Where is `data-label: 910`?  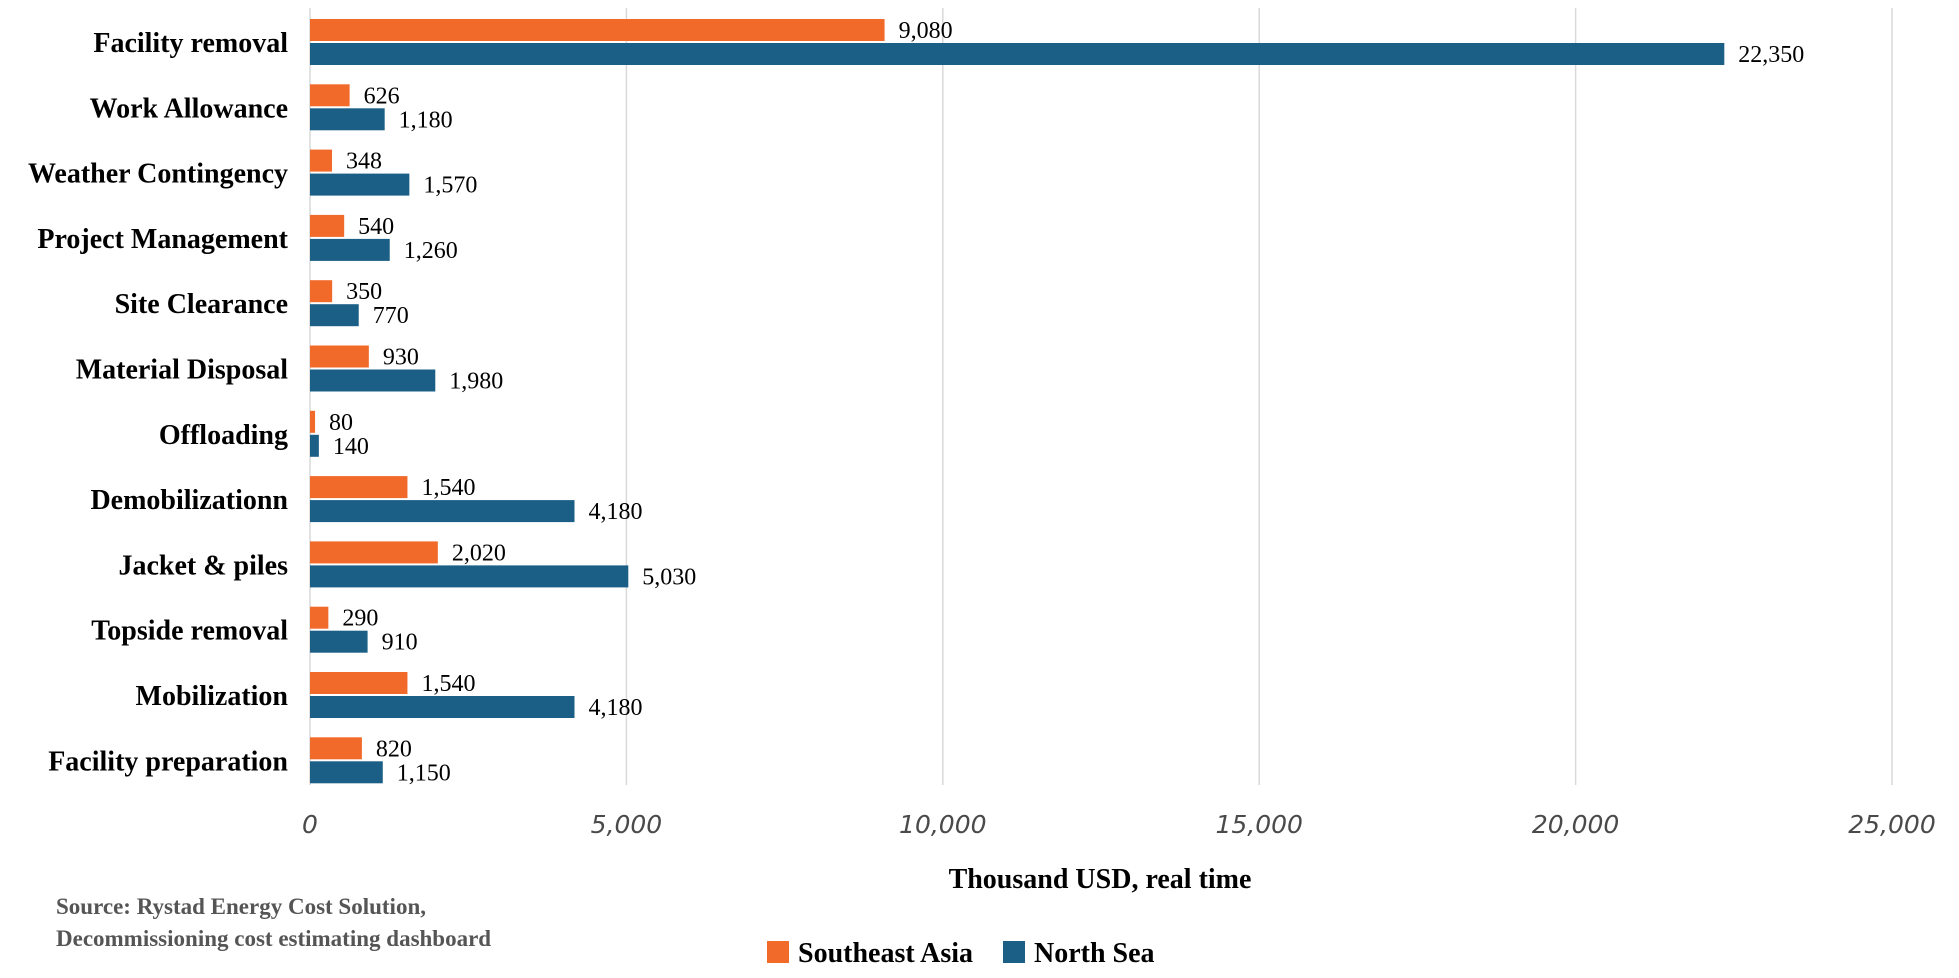 data-label: 910 is located at coordinates (400, 643).